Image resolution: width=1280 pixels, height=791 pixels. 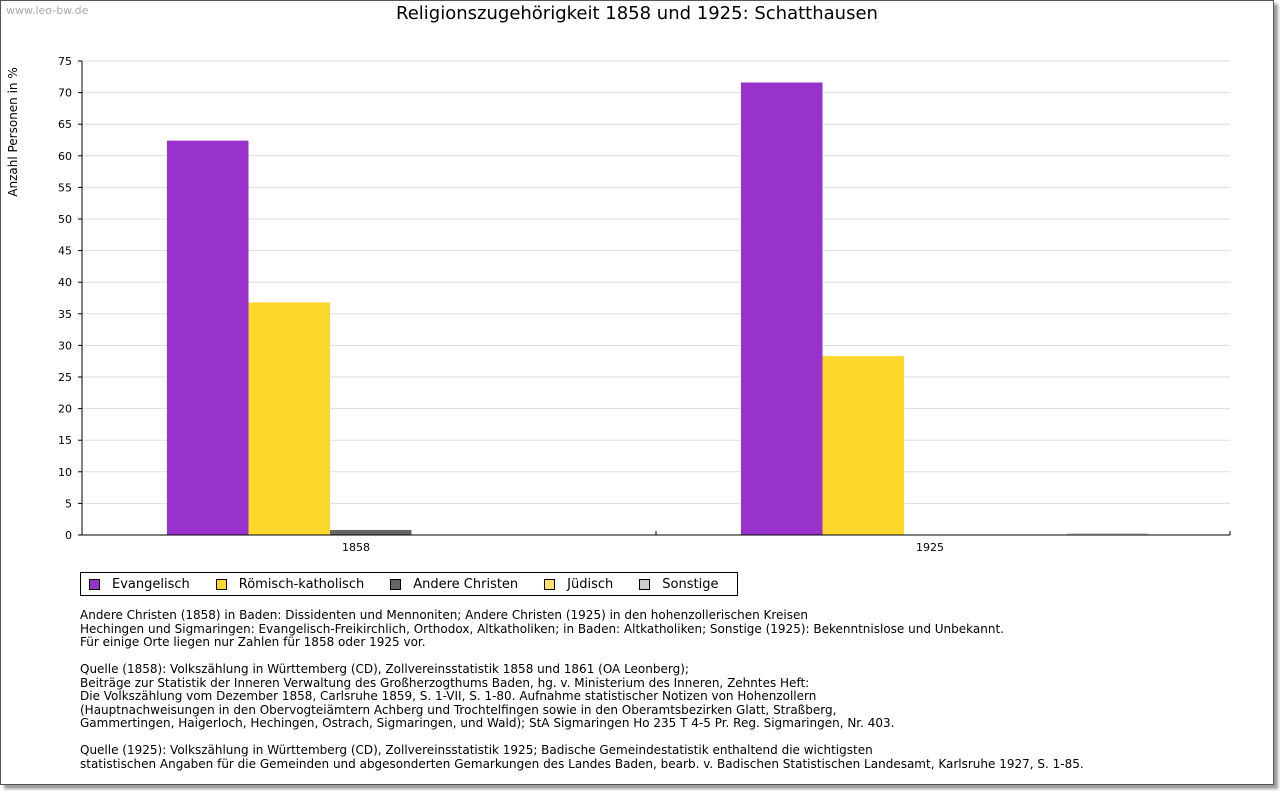 What do you see at coordinates (65, 93) in the screenshot?
I see `y-tick-label: 70` at bounding box center [65, 93].